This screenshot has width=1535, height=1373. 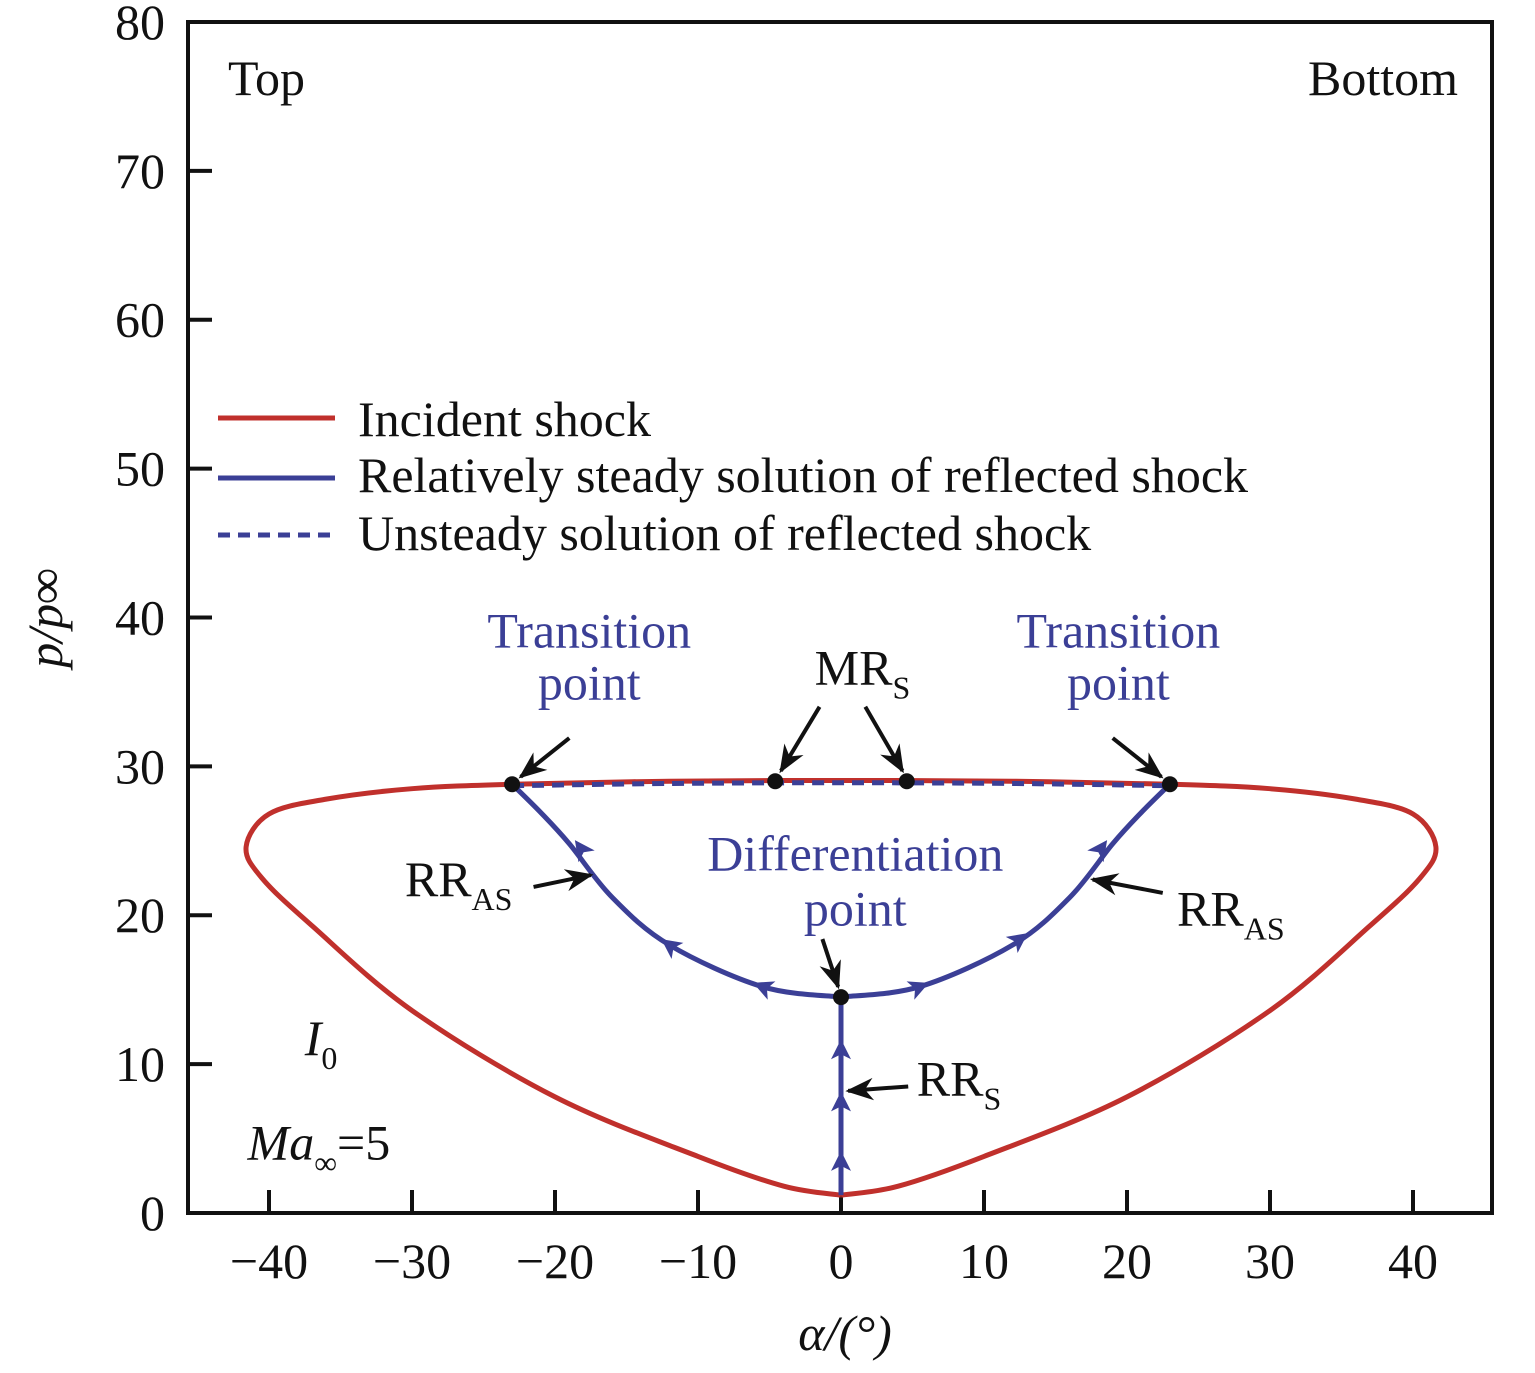 I want to click on series-line-rr-as-left, so click(x=676, y=891).